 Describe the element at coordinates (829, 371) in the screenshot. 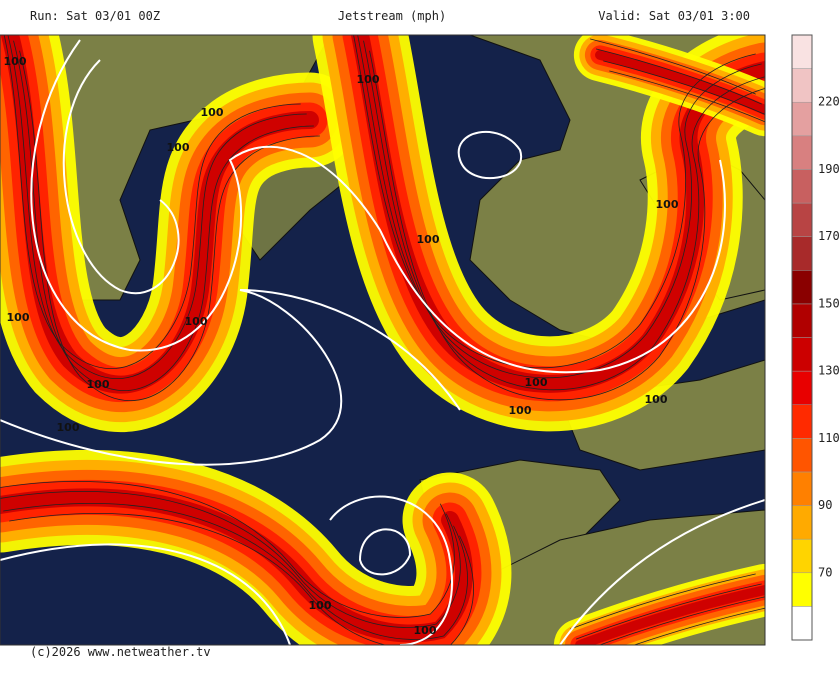

I see `colorbar-label: 130` at that location.